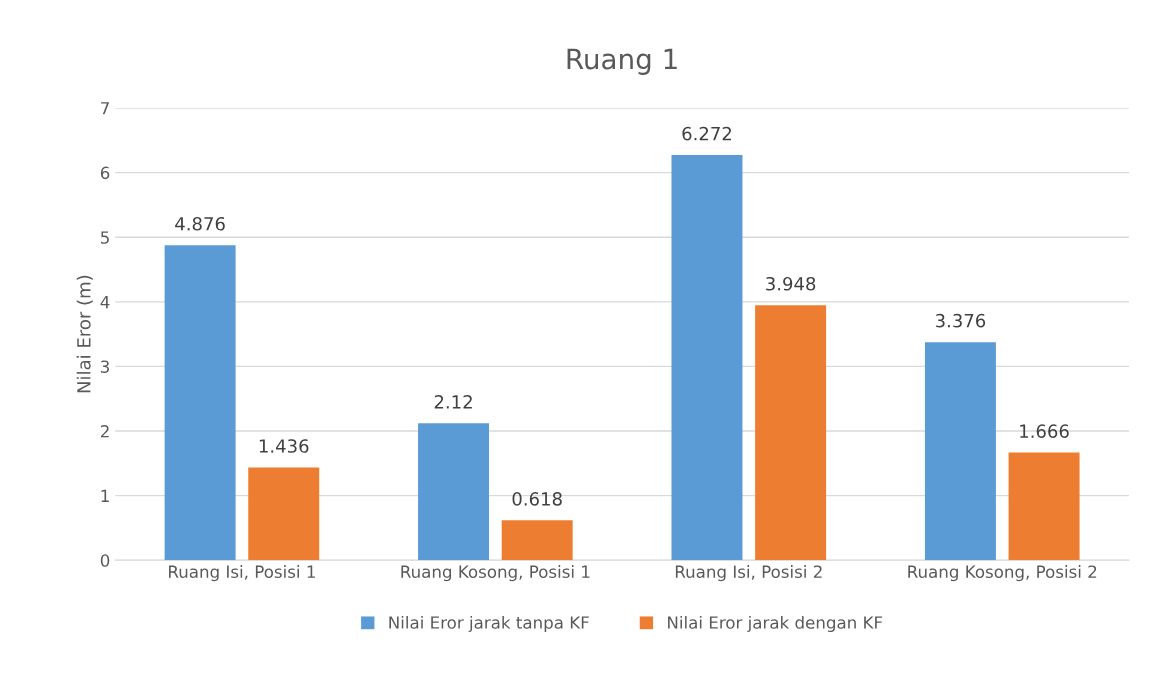  What do you see at coordinates (200, 223) in the screenshot?
I see `data-label: 4.876` at bounding box center [200, 223].